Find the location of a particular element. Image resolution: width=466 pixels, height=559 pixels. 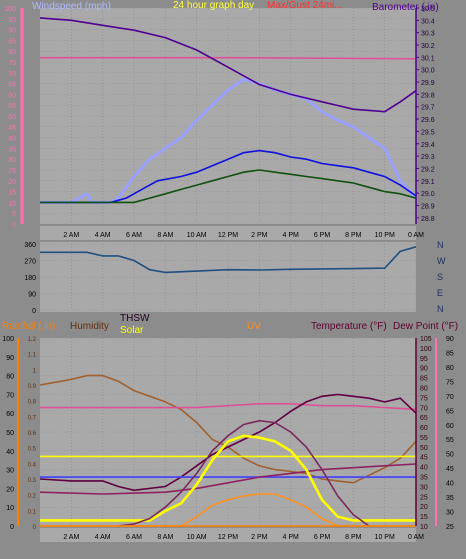

x-tick-label-temp: 4 AM is located at coordinates (103, 537).